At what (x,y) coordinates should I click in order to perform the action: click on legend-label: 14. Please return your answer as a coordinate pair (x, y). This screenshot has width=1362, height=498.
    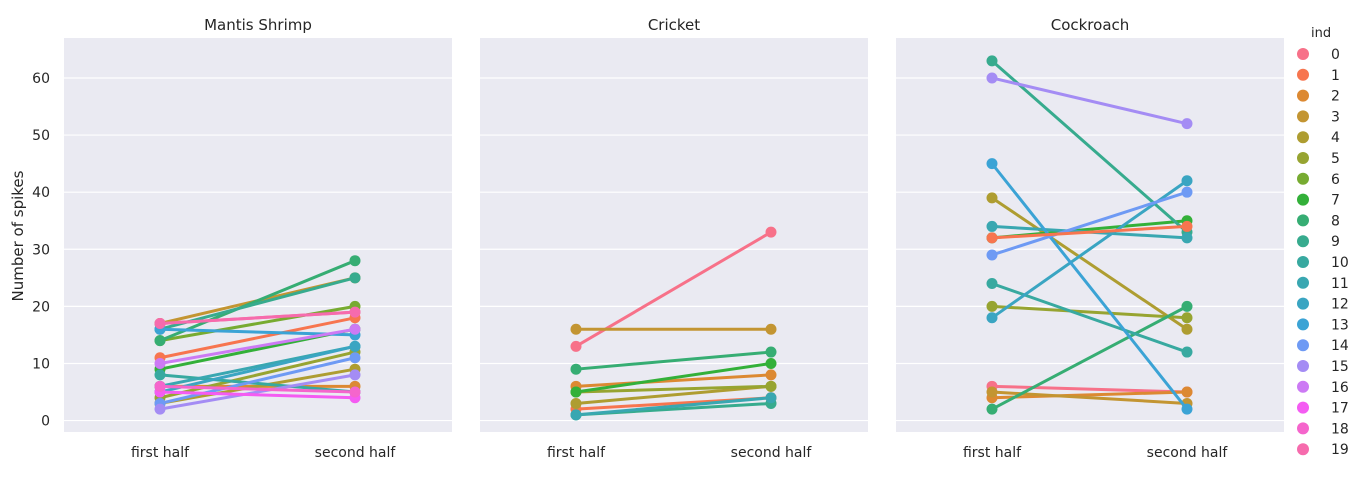
    Looking at the image, I should click on (1340, 346).